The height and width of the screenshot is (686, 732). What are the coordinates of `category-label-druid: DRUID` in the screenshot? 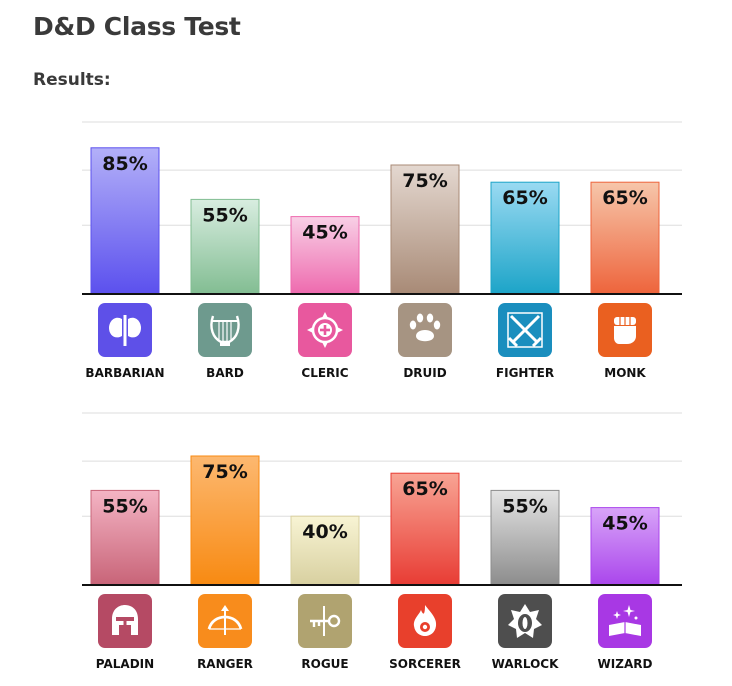 It's located at (424, 373).